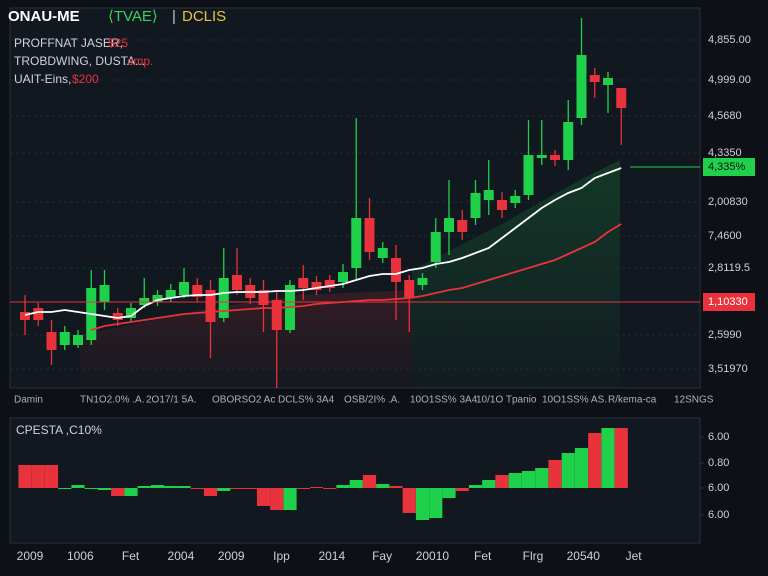 The width and height of the screenshot is (768, 576). I want to click on y-tick-label: 0.80, so click(718, 463).